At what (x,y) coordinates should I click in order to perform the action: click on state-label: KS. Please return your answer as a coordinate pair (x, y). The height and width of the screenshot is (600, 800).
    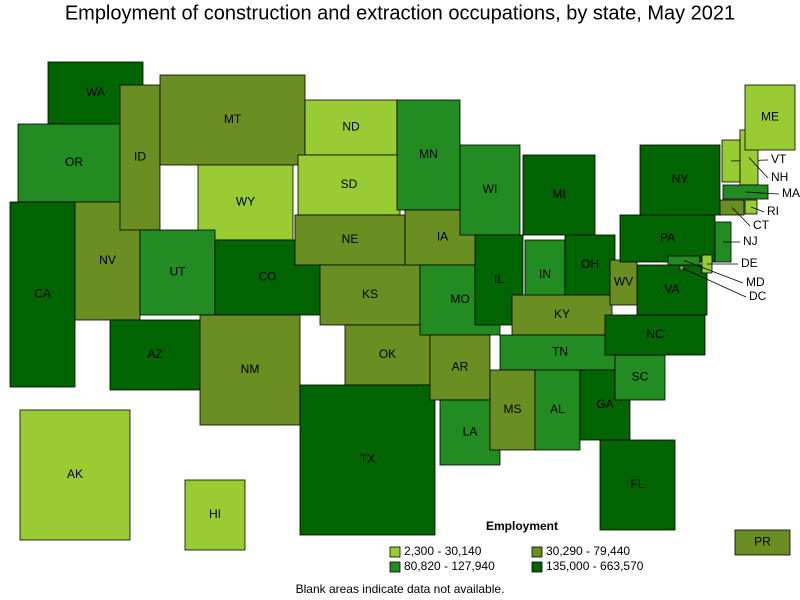
    Looking at the image, I should click on (370, 294).